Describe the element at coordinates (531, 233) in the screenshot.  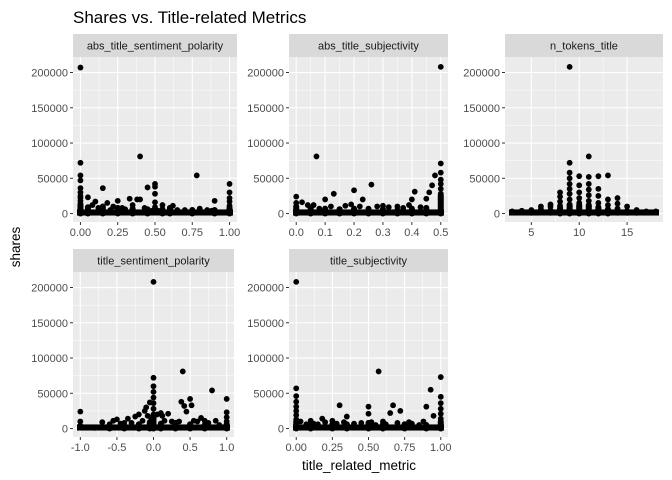
I see `x-tick-label: 5` at that location.